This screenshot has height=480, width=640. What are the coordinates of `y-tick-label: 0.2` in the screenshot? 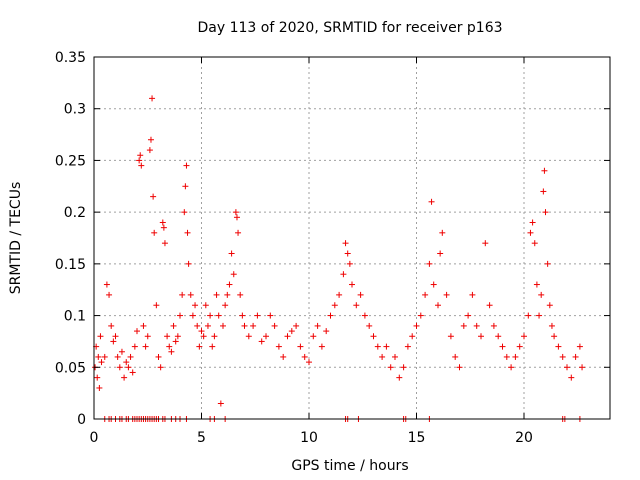 It's located at (75, 213).